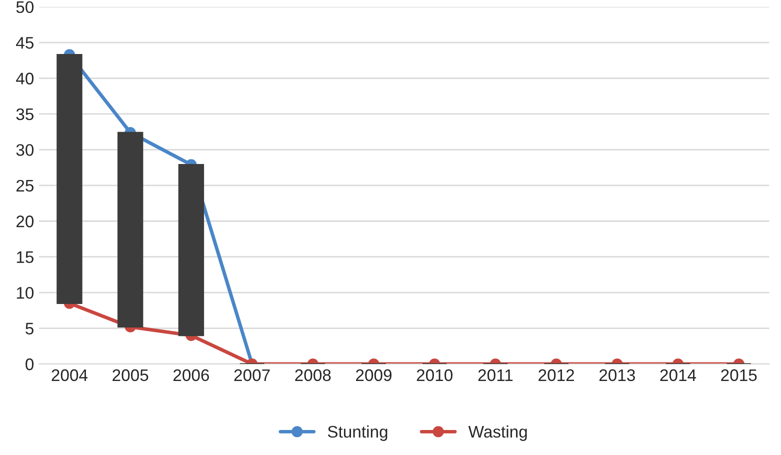  What do you see at coordinates (130, 375) in the screenshot?
I see `x-tick-label: 2005` at bounding box center [130, 375].